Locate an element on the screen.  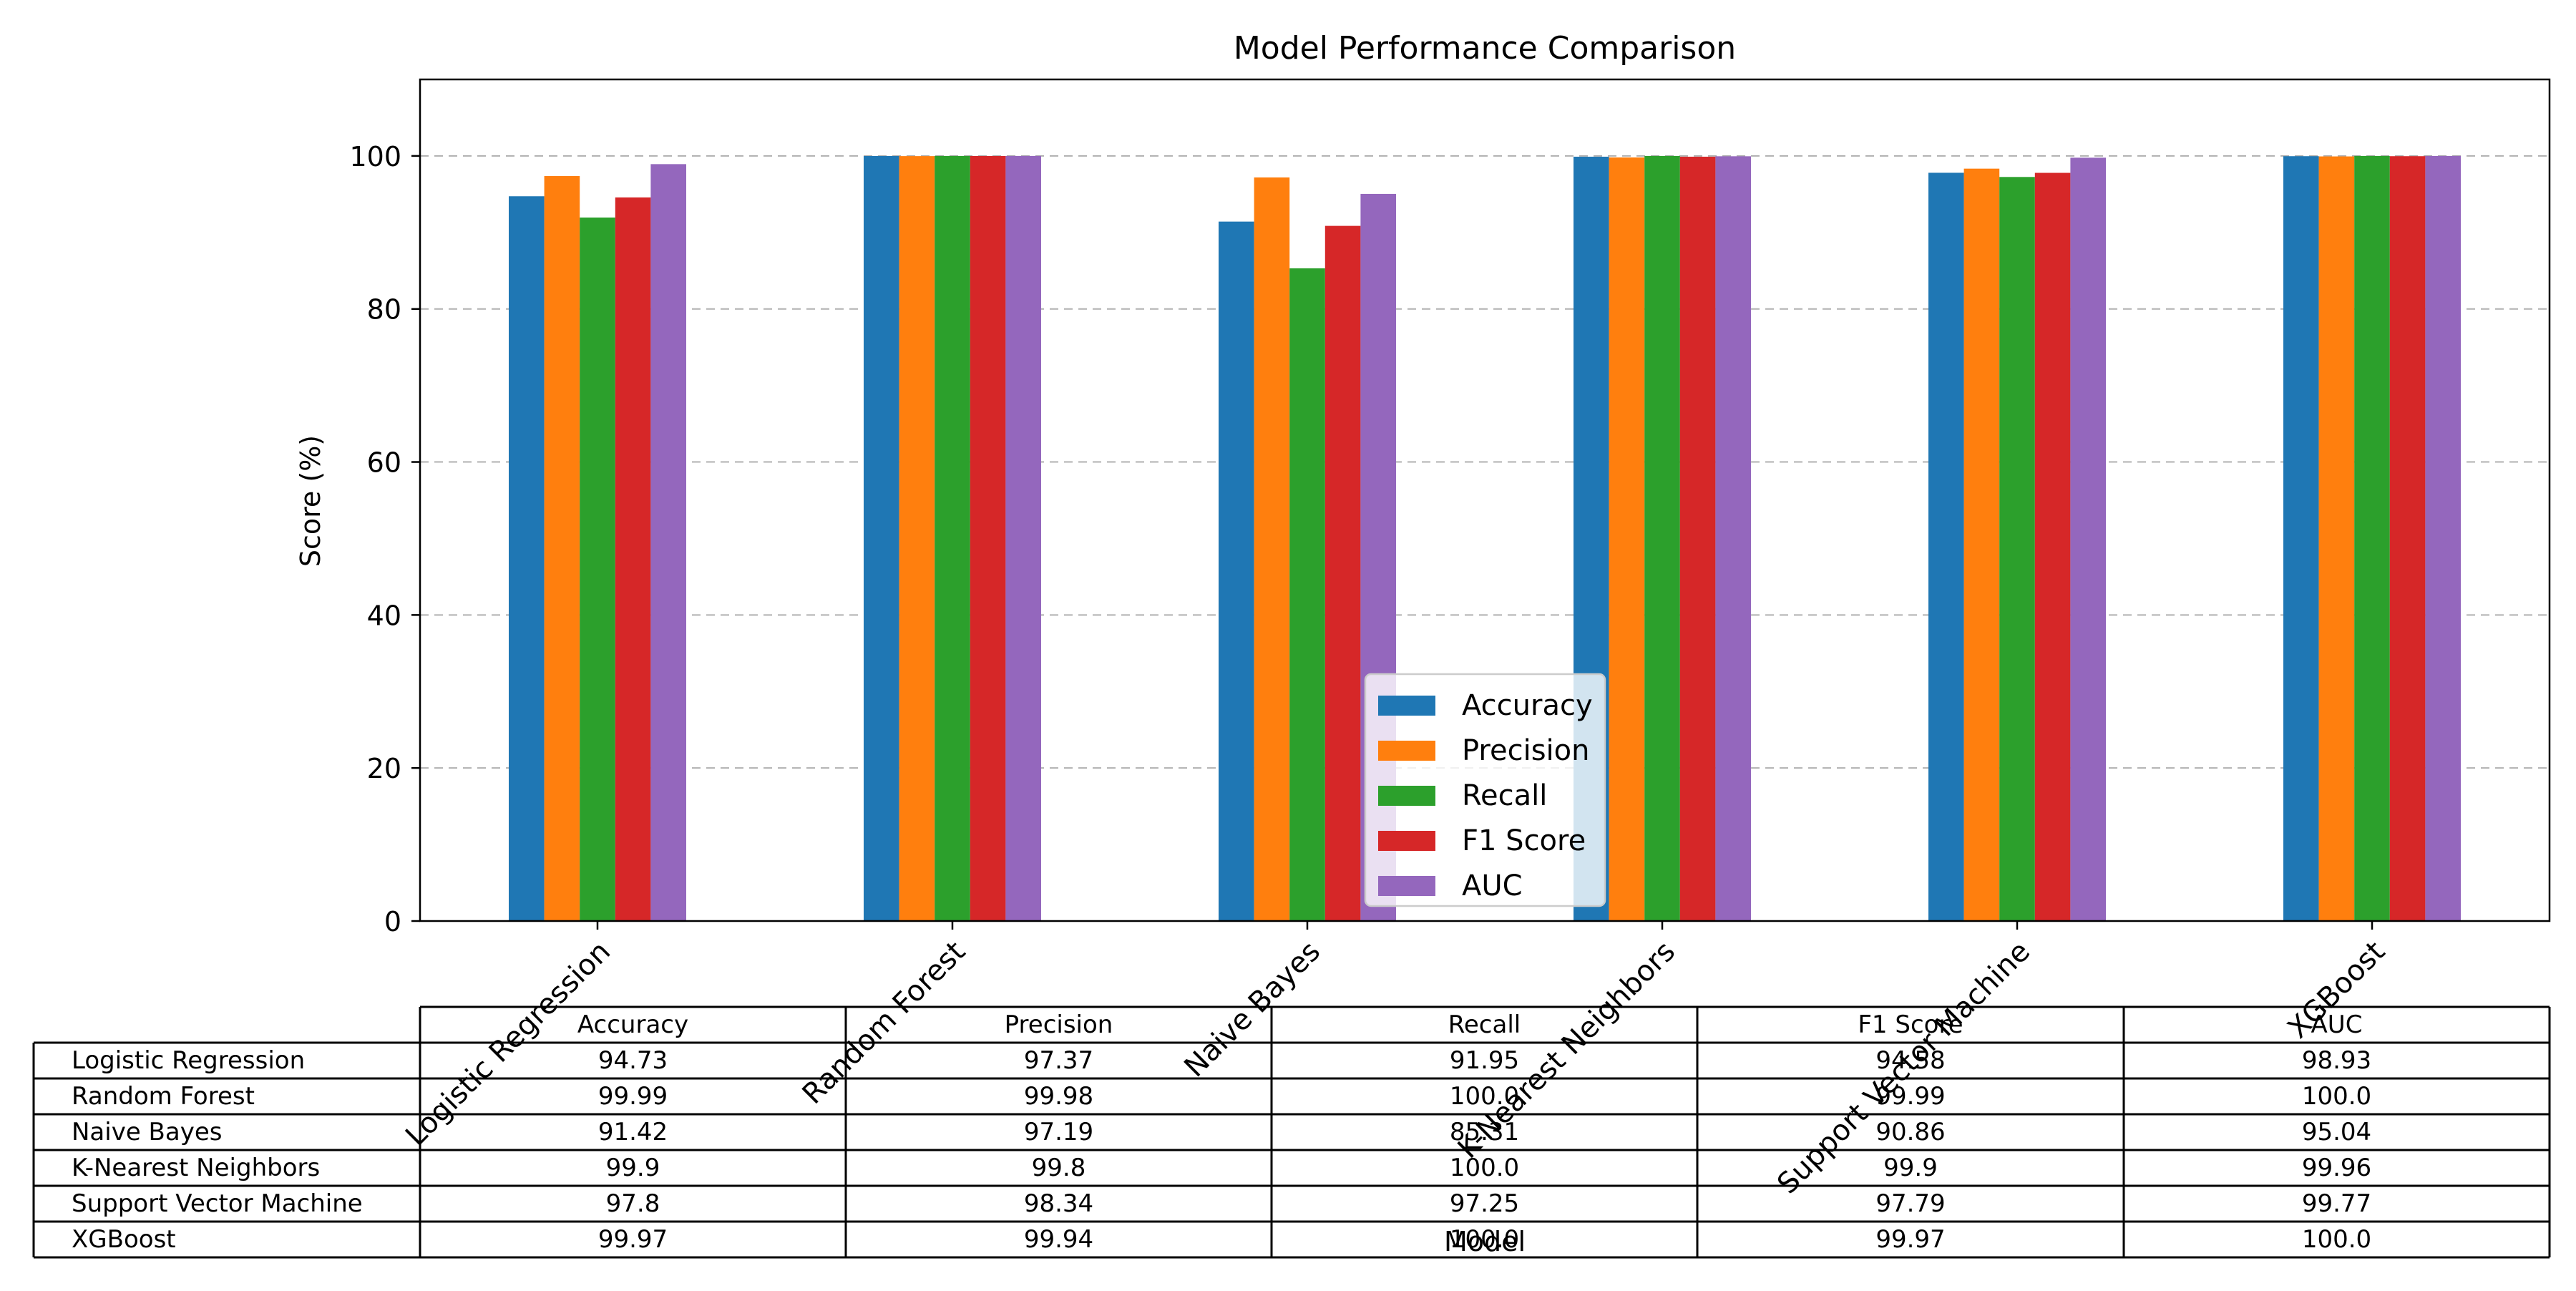
table-cell: 91.95 is located at coordinates (1484, 1060).